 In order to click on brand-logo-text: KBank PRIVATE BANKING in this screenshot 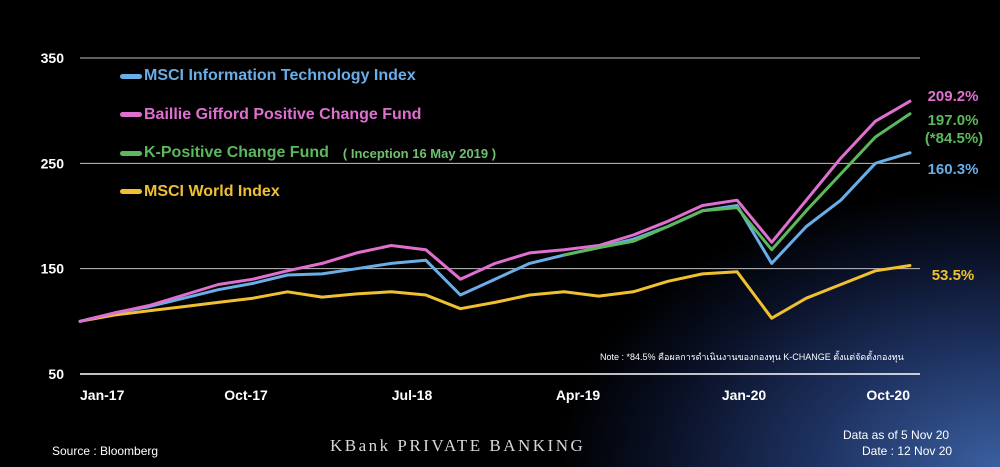, I will do `click(458, 445)`.